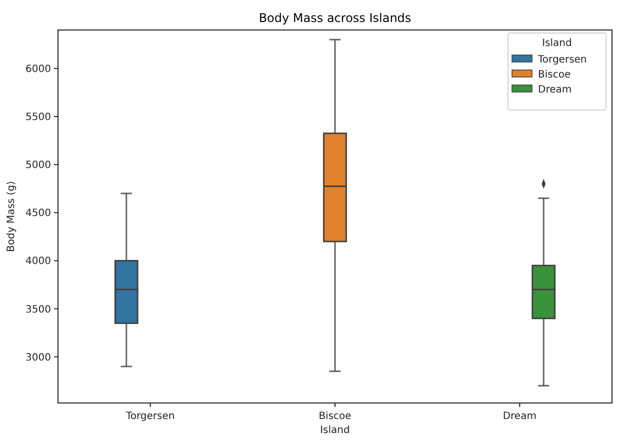 This screenshot has width=618, height=441. I want to click on y-tick-label: 5500, so click(38, 118).